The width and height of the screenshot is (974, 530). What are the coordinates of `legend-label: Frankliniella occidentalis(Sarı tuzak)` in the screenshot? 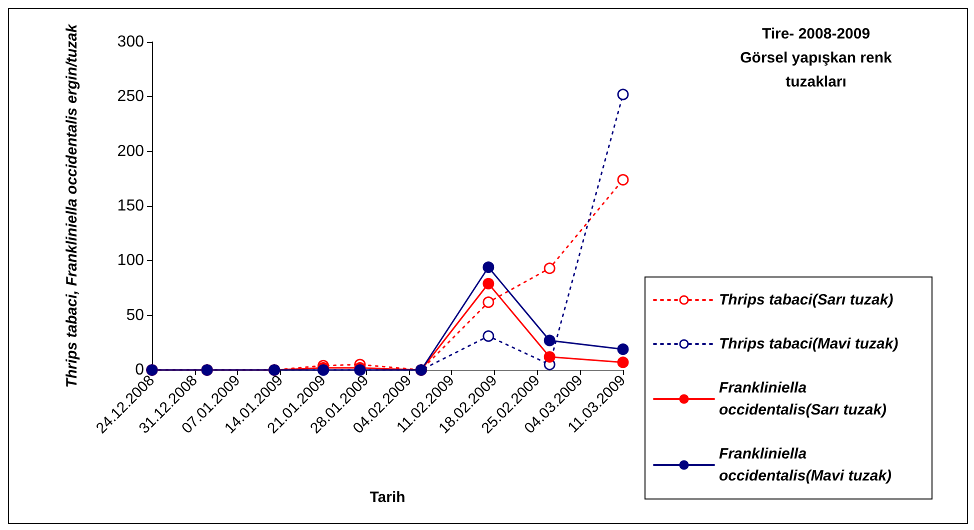 It's located at (803, 399).